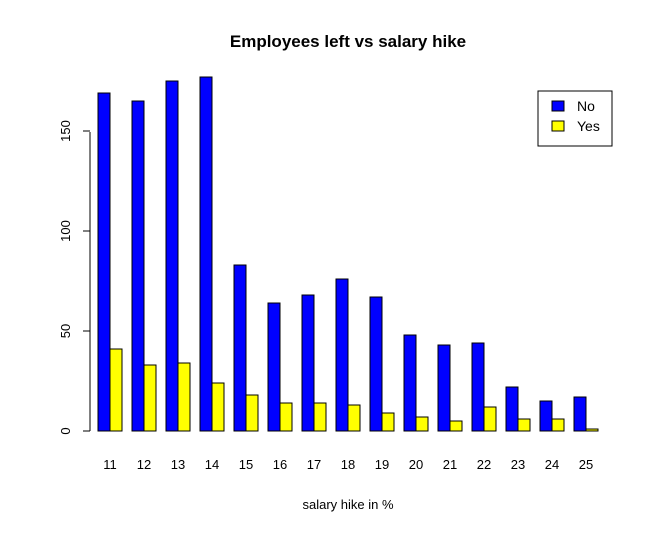 This screenshot has height=533, width=661. What do you see at coordinates (144, 464) in the screenshot?
I see `x-tick-label: 12` at bounding box center [144, 464].